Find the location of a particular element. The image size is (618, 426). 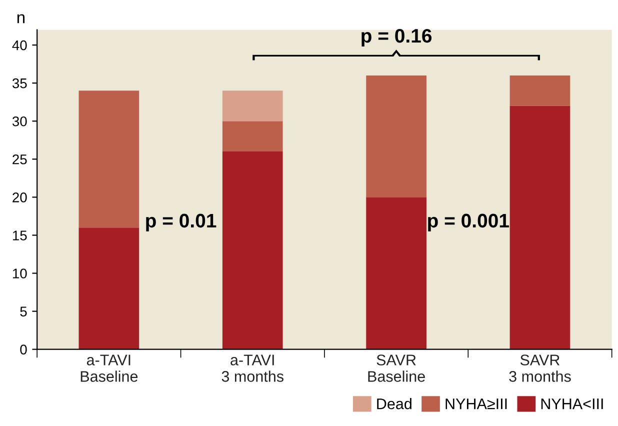

y-tick-label: 10 is located at coordinates (19, 273).